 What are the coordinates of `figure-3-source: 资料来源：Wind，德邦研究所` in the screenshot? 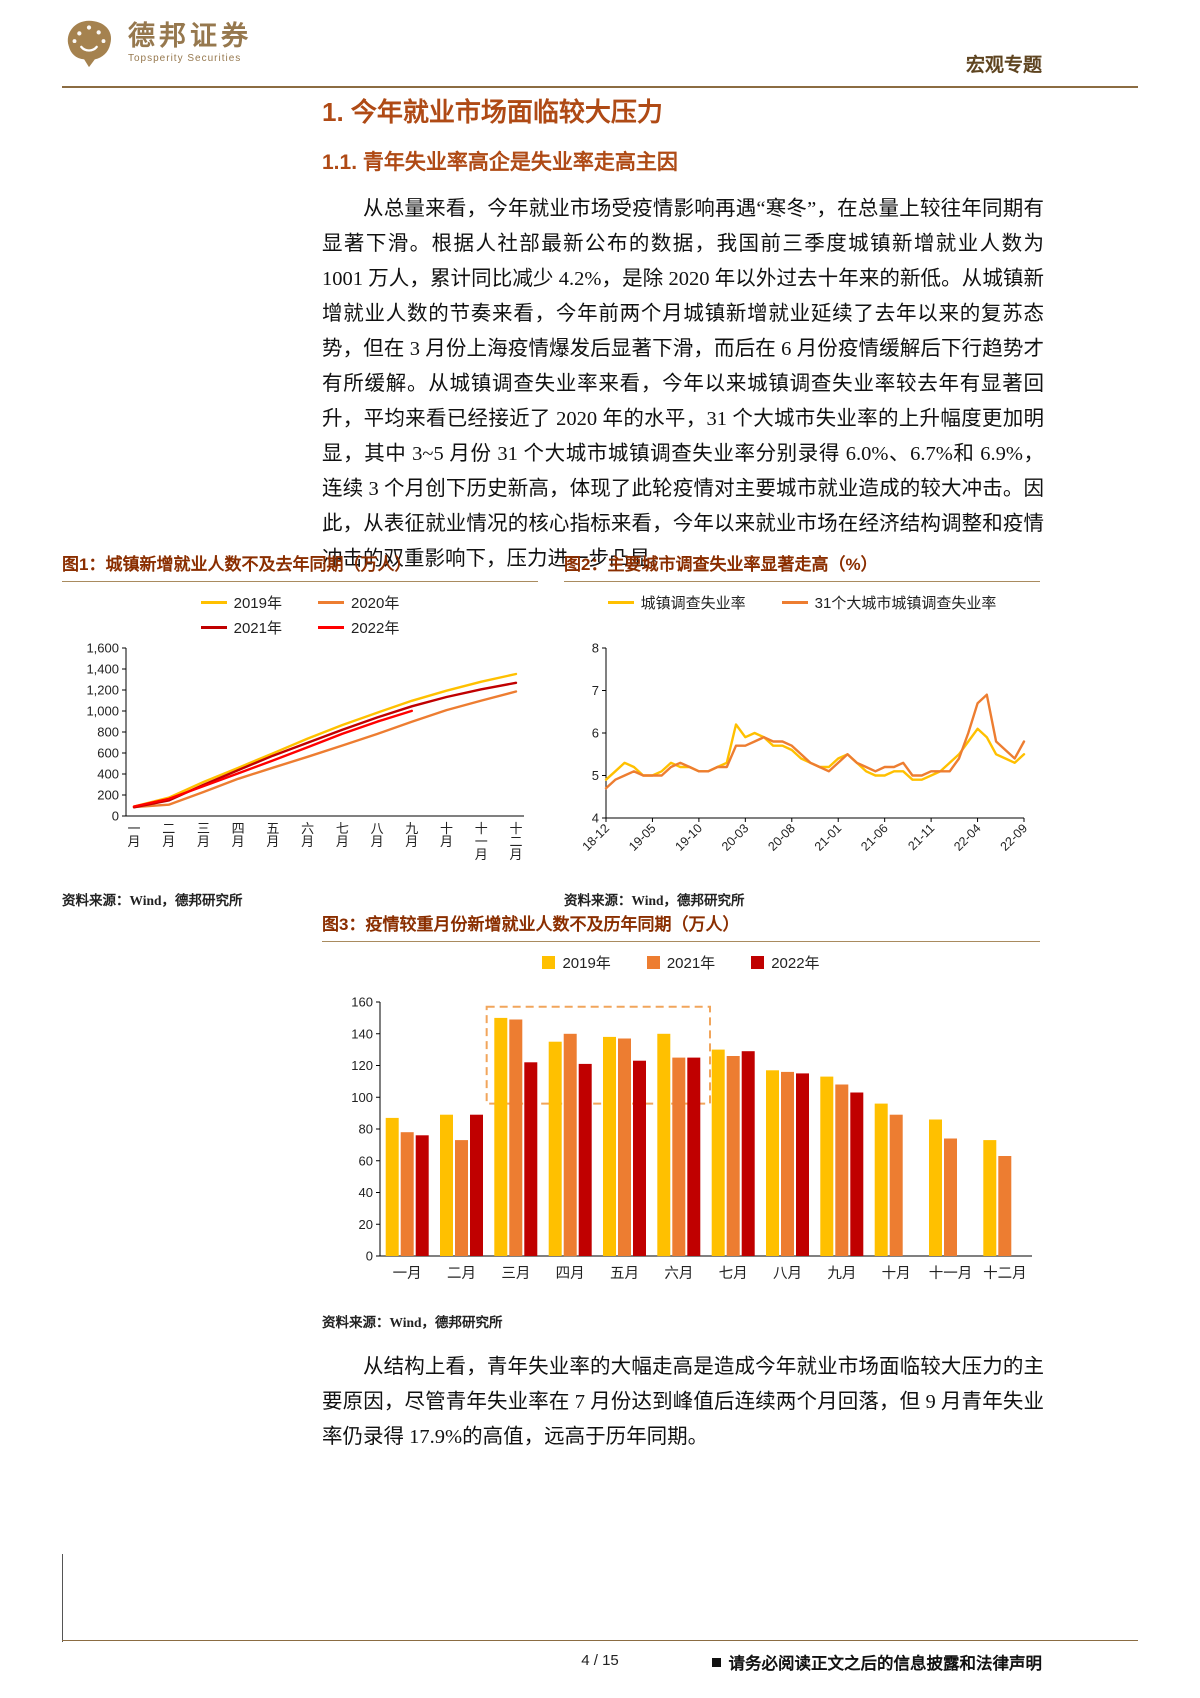 It's located at (412, 1322).